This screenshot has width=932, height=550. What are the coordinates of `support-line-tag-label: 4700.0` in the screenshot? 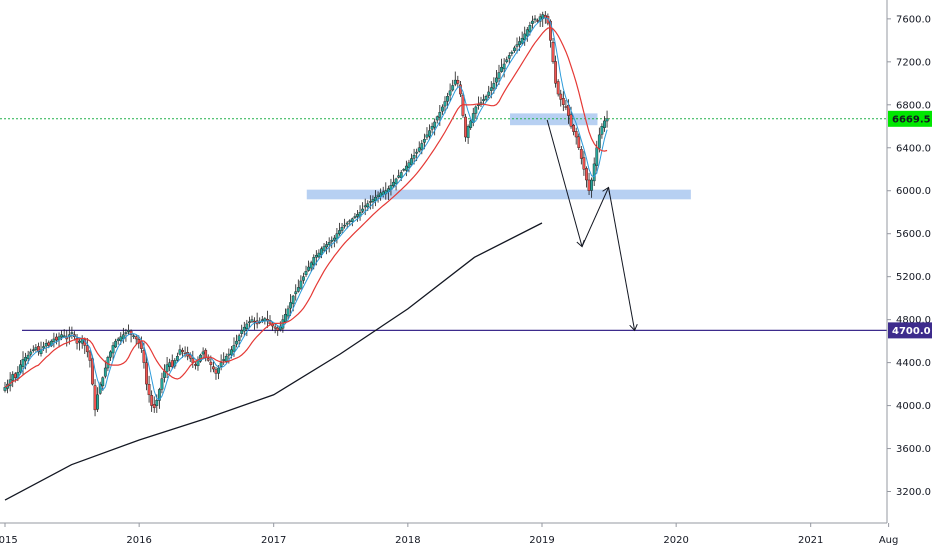 It's located at (911, 331).